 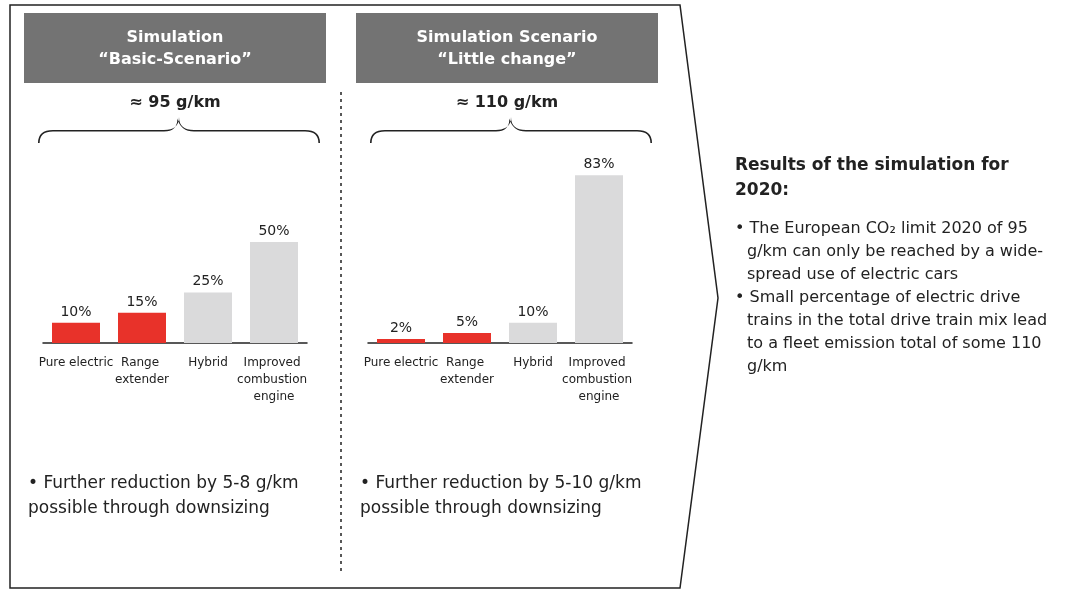 I want to click on data-label: 50%, so click(x=274, y=229).